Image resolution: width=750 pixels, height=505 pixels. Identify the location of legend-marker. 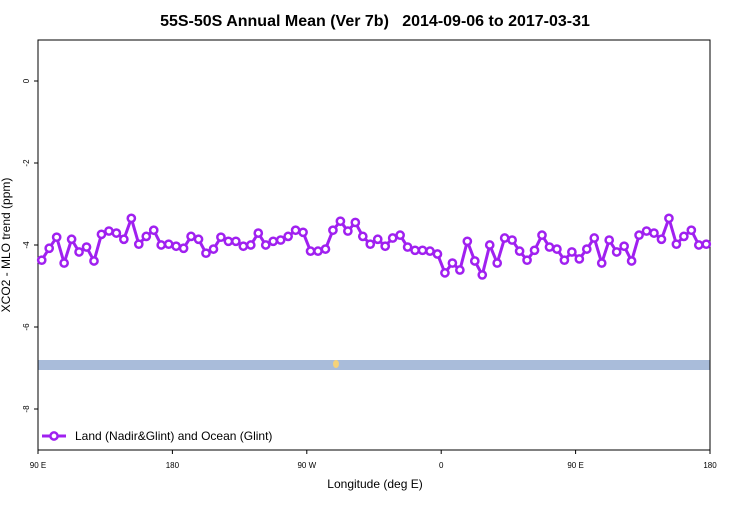
(54, 436).